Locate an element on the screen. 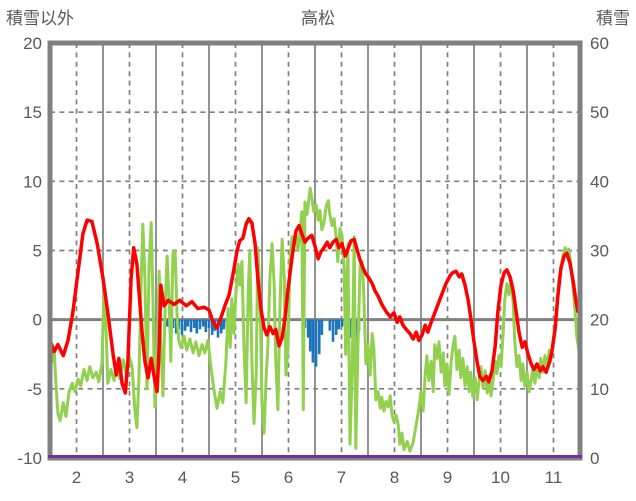 This screenshot has width=636, height=501. x-tick-label: 9 is located at coordinates (447, 477).